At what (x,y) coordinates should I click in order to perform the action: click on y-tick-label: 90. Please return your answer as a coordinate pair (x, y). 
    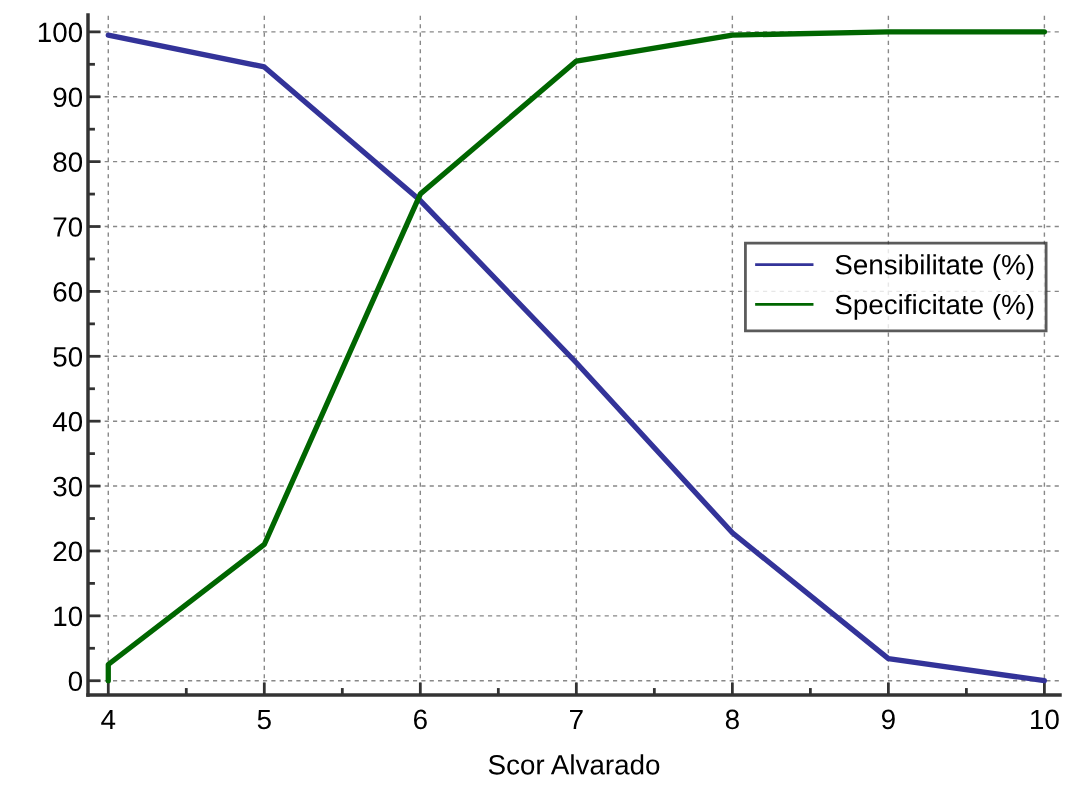
    Looking at the image, I should click on (68, 97).